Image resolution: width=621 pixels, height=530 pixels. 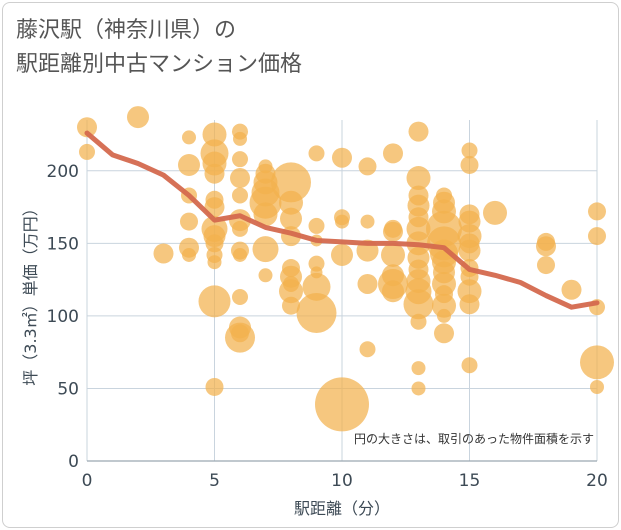 I want to click on x-tick-label: 5, so click(x=214, y=481).